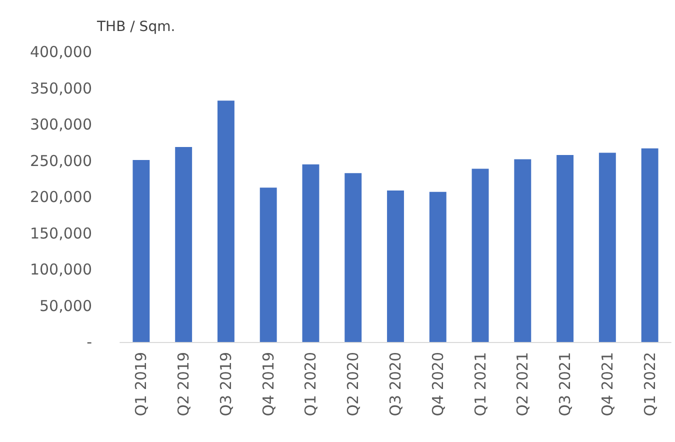 The width and height of the screenshot is (675, 442). What do you see at coordinates (61, 197) in the screenshot?
I see `y-tick-label: 200,000` at bounding box center [61, 197].